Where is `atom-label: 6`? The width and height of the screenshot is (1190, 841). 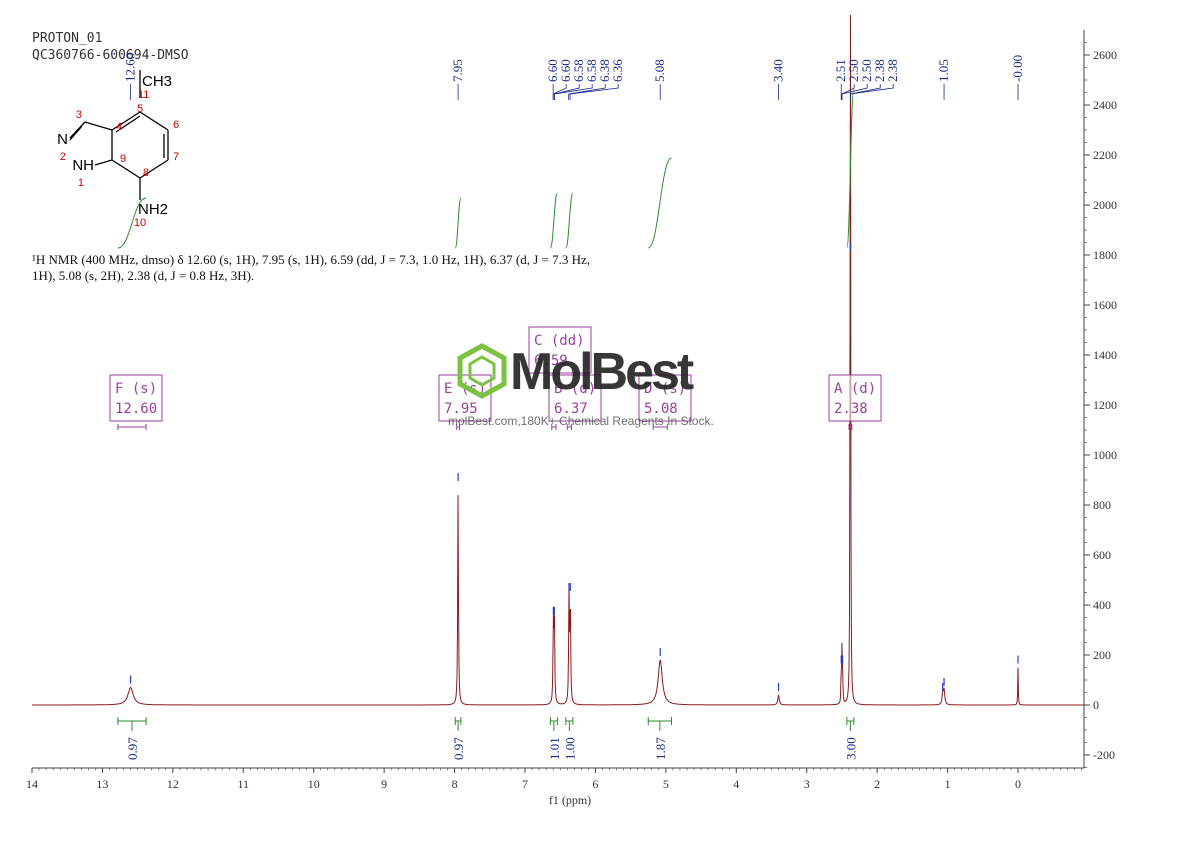
atom-label: 6 is located at coordinates (176, 125).